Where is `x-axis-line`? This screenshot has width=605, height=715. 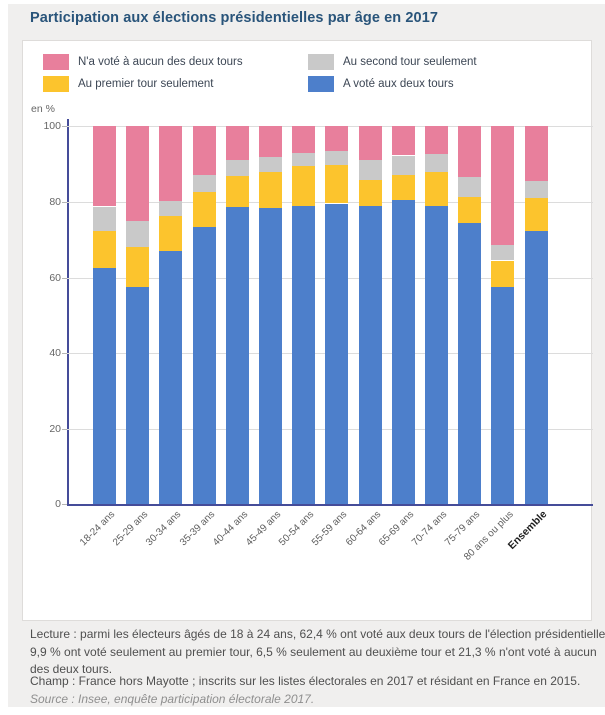
x-axis-line is located at coordinates (330, 505).